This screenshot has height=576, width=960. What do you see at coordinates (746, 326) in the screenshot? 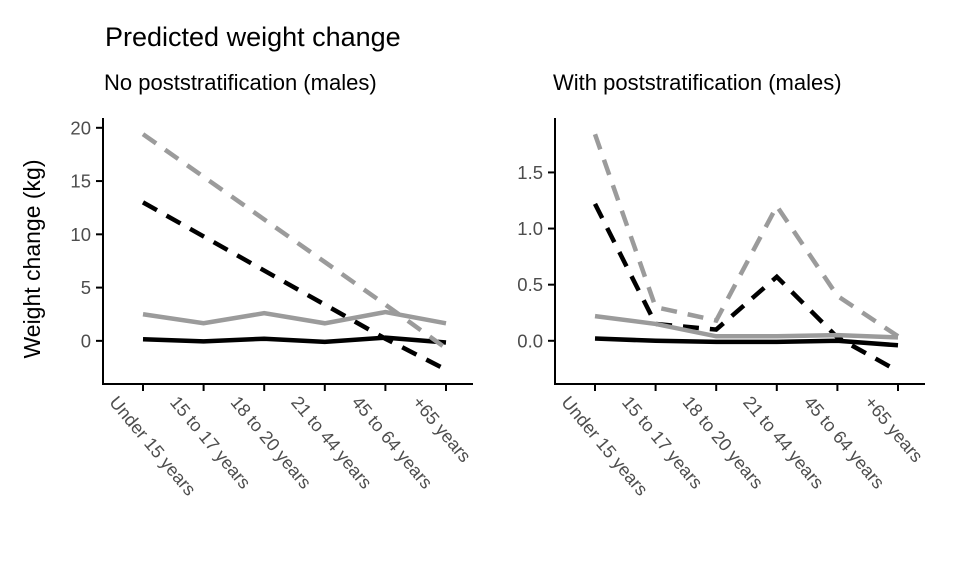
I see `panel-1-series-solid-gray` at bounding box center [746, 326].